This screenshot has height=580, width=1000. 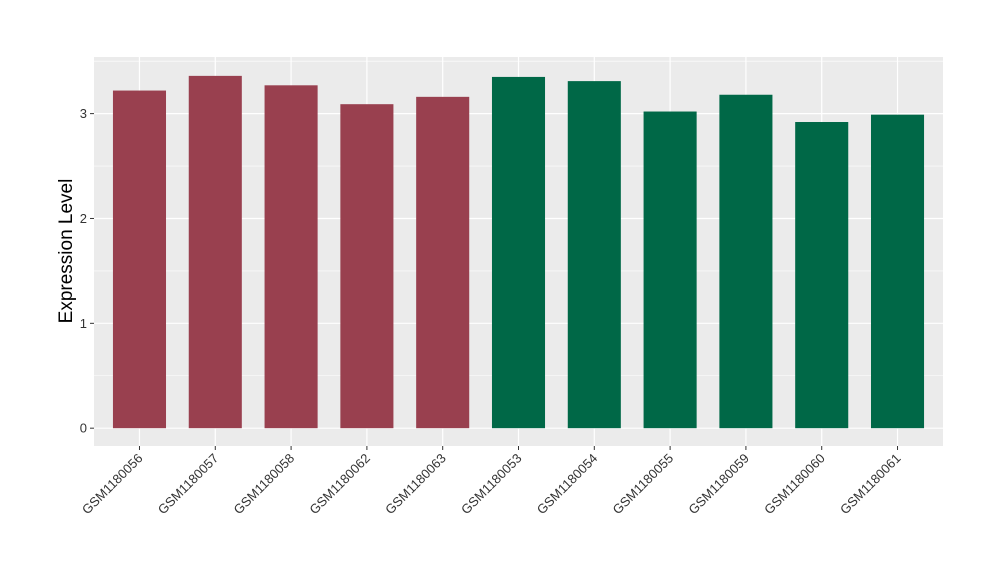 I want to click on x-tick-label: GSM1180054, so click(x=567, y=484).